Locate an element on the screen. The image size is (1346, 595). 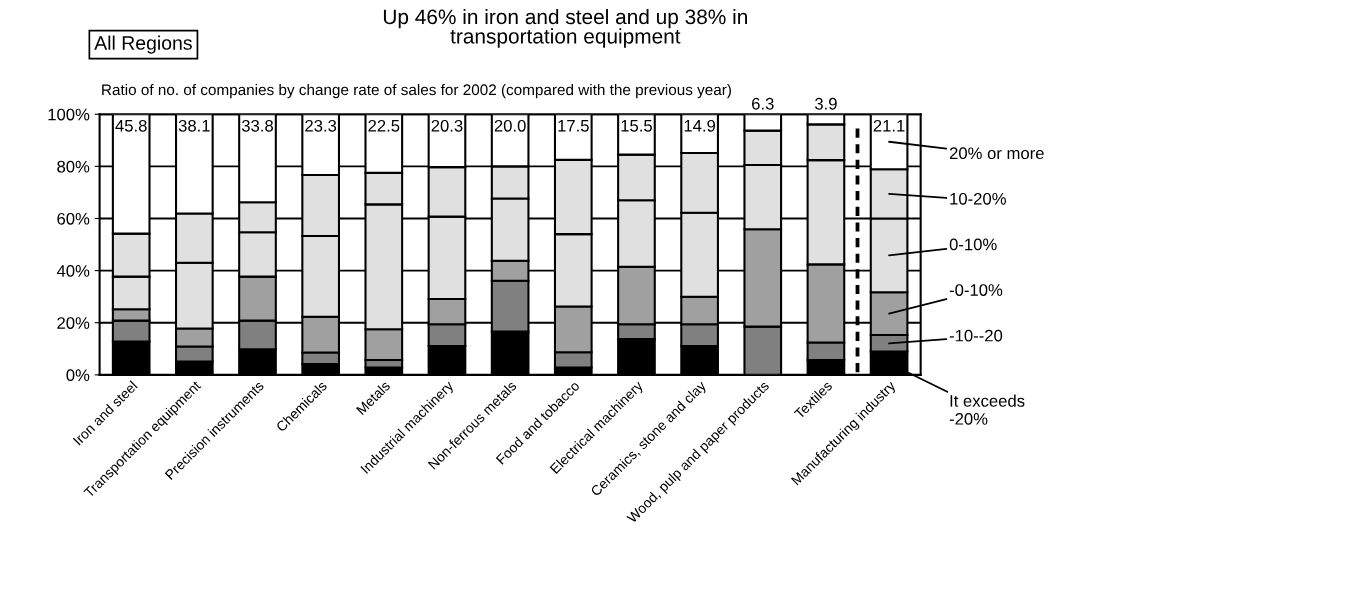
data-label: 20.0 is located at coordinates (510, 125).